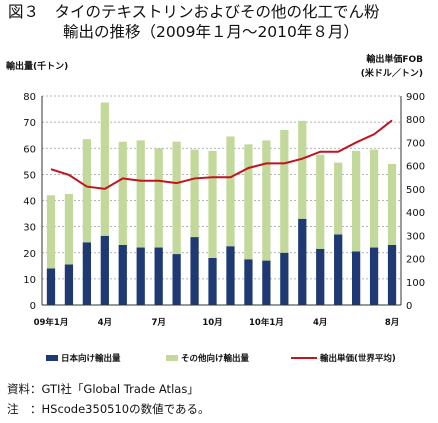  I want to click on title-line-2: 輸出の推移（2009年１月～2010年８月）, so click(211, 32).